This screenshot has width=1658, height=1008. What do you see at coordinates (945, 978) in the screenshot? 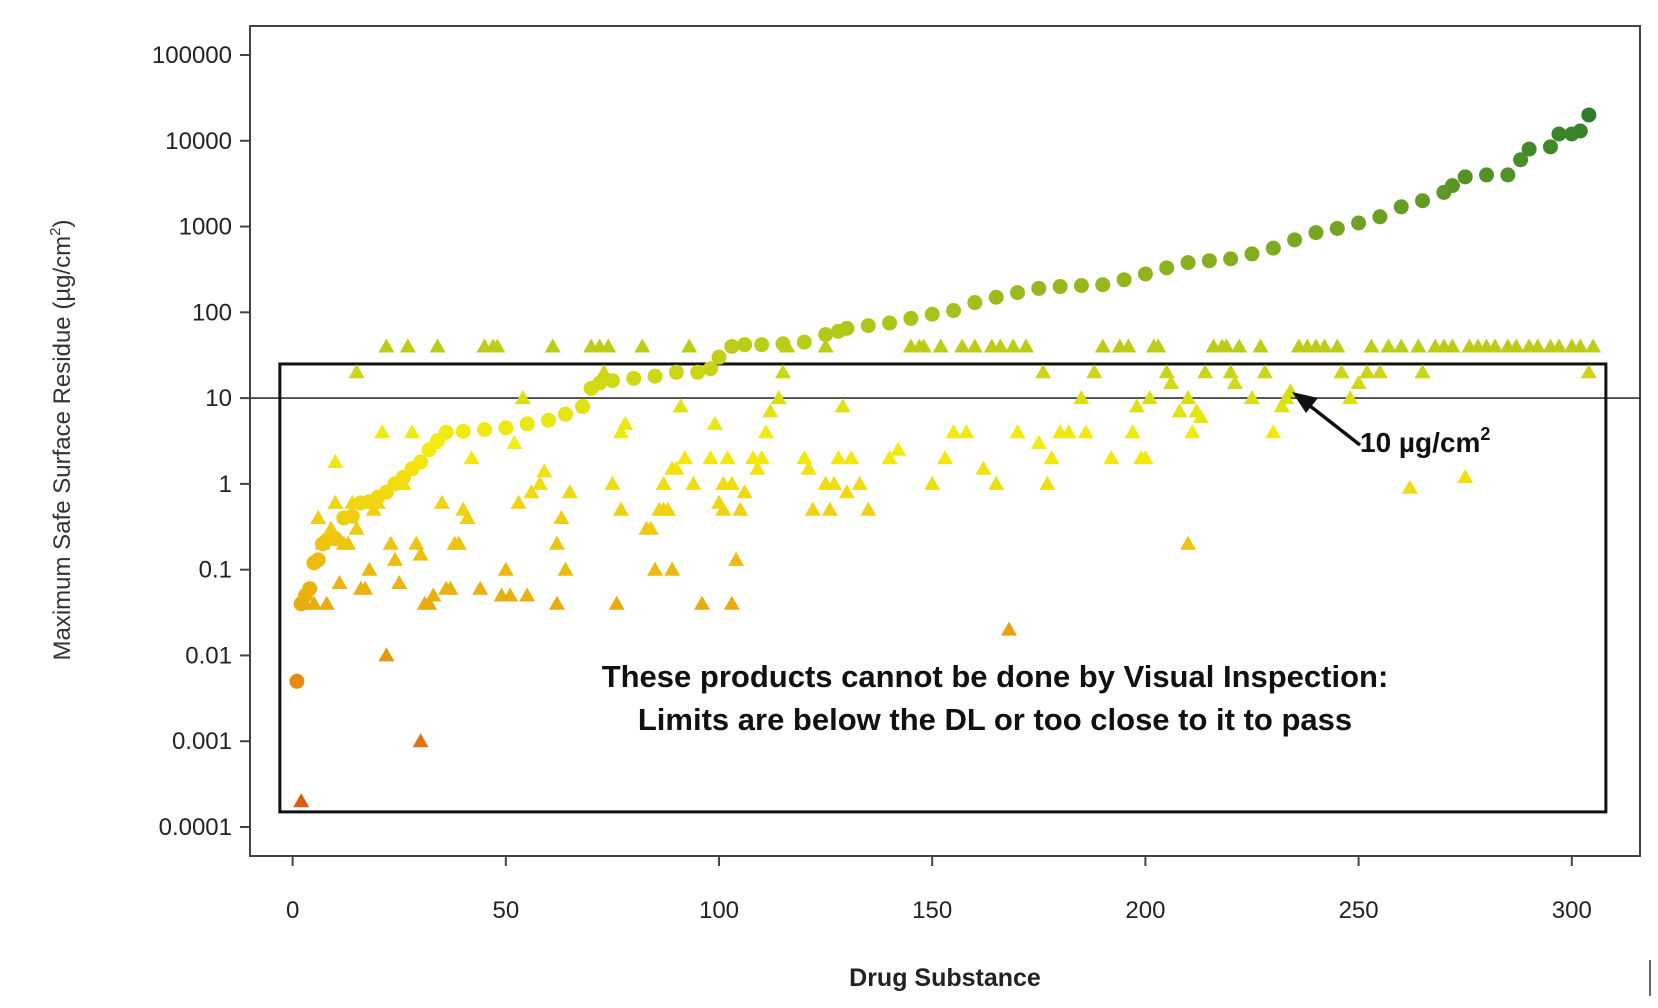
I see `x-axis-title: Drug Substance` at bounding box center [945, 978].